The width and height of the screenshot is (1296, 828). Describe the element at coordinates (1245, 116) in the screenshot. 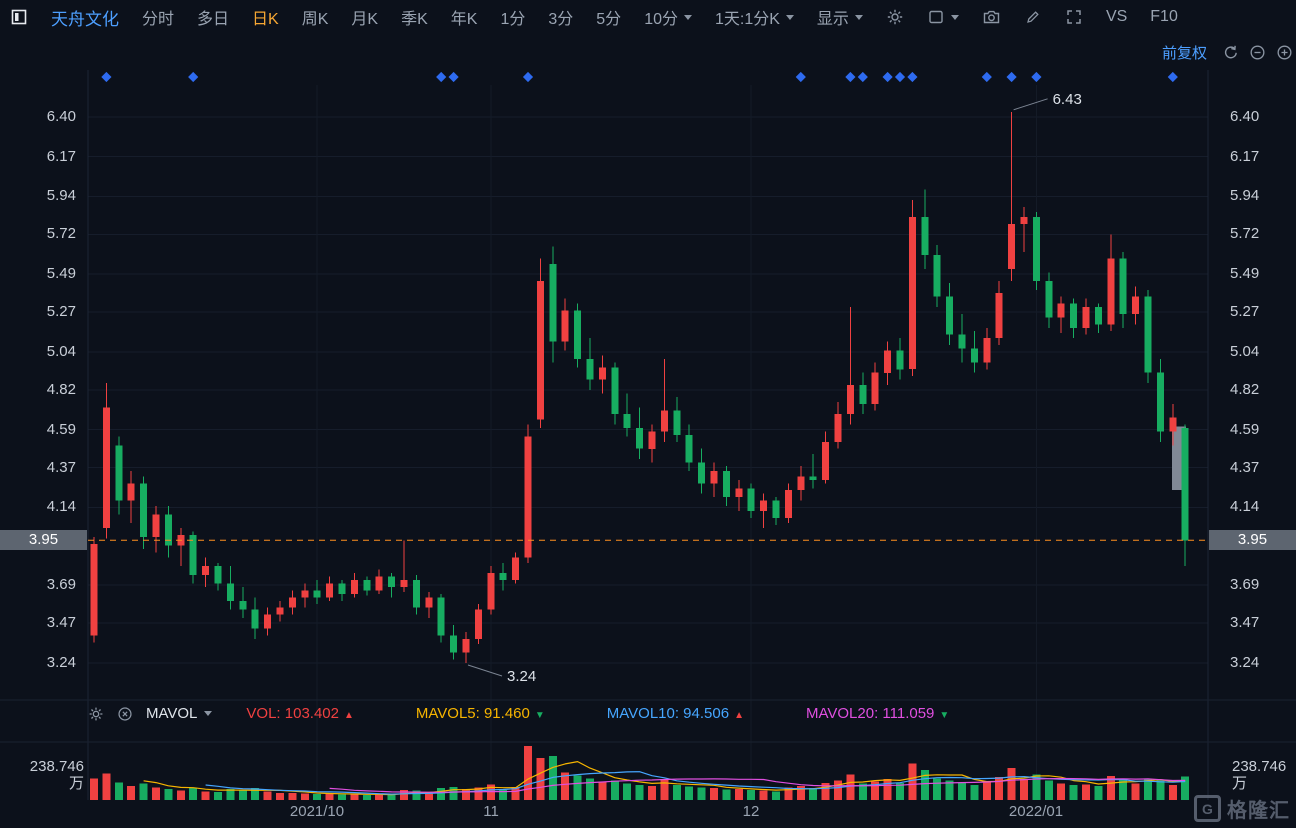

I see `price-axis-label: 6.40` at that location.